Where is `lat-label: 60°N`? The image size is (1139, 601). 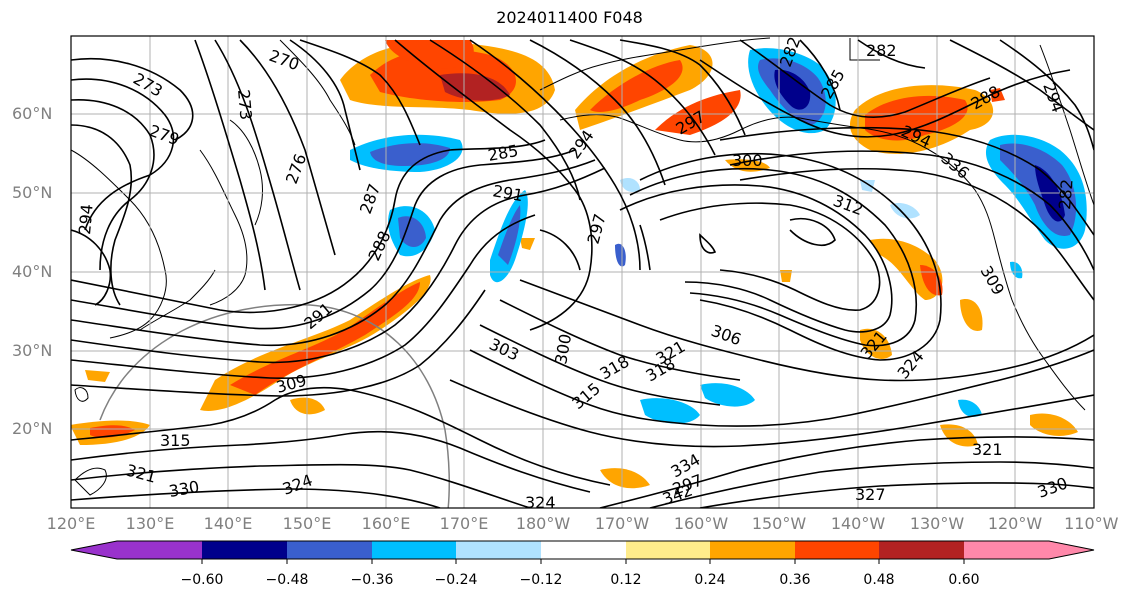
lat-label: 60°N is located at coordinates (32, 113).